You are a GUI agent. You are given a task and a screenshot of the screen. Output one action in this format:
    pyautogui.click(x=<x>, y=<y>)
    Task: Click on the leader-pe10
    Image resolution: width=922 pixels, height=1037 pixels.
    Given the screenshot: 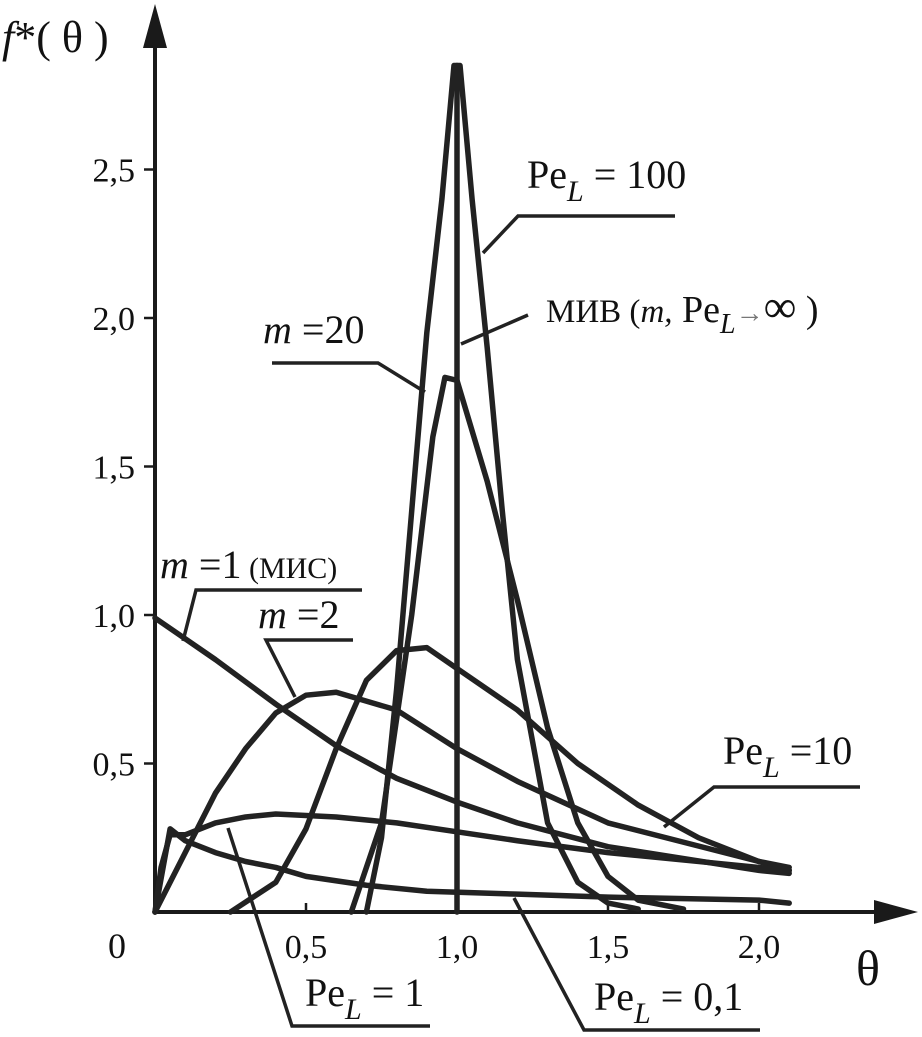 What is the action you would take?
    pyautogui.click(x=761, y=807)
    